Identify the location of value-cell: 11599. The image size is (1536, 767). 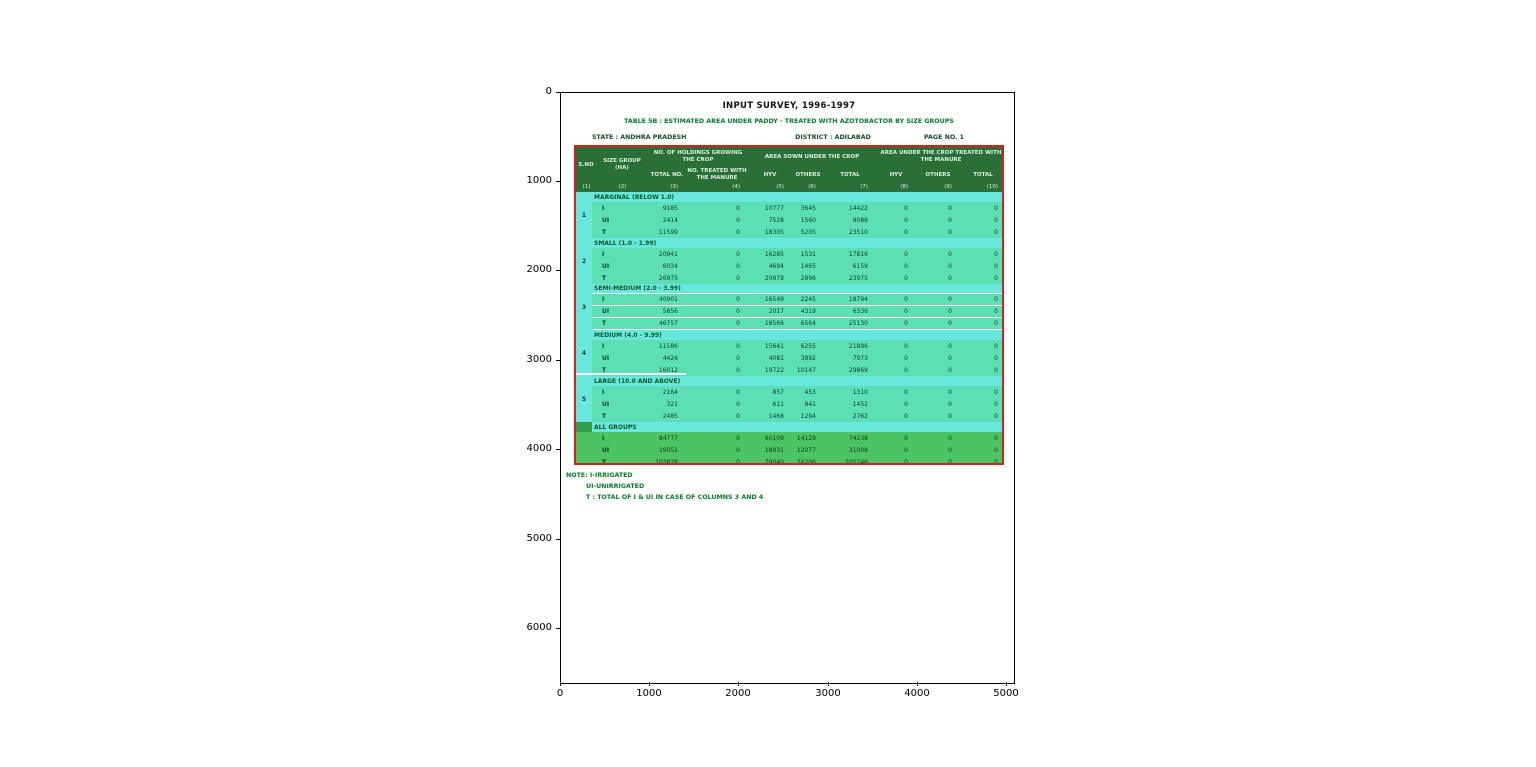
(668, 232).